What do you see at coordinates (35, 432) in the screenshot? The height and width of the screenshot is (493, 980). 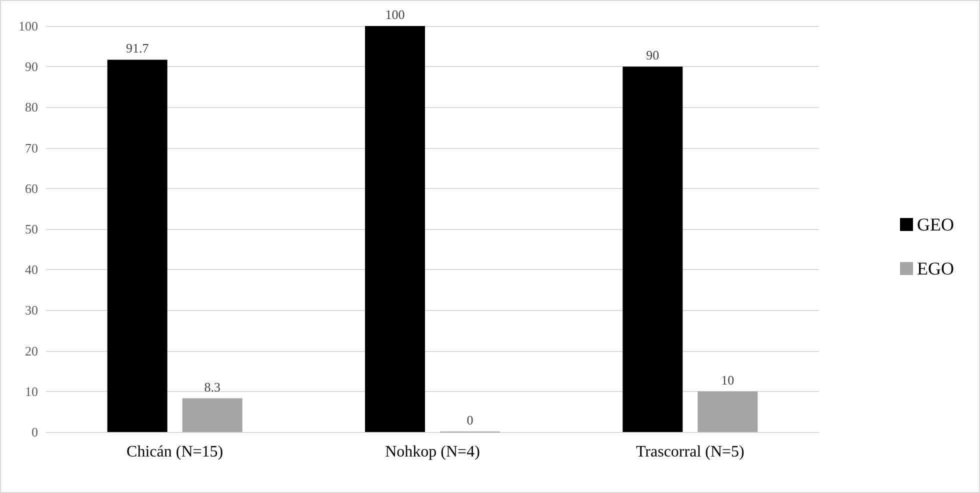 I see `y-tick-label: 0` at bounding box center [35, 432].